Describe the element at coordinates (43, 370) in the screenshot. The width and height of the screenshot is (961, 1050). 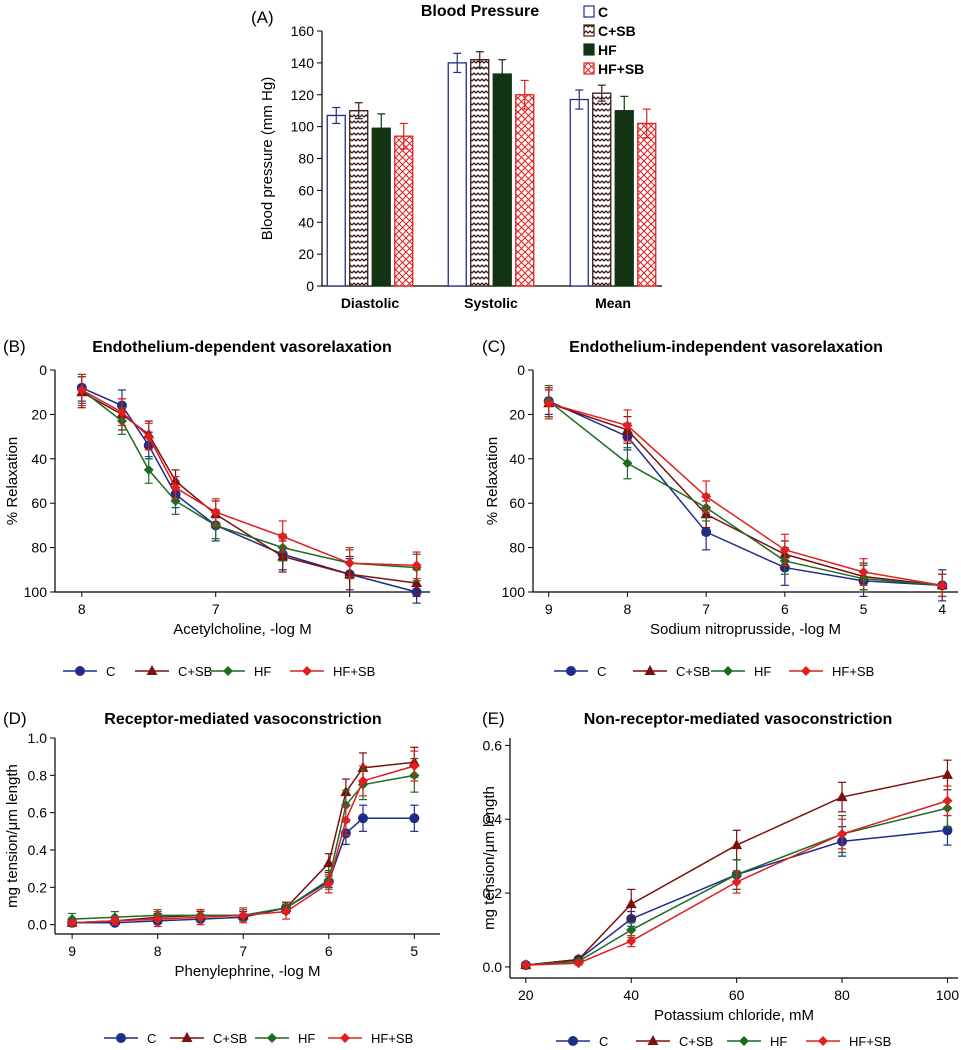
I see `y-tick-label: 0` at that location.